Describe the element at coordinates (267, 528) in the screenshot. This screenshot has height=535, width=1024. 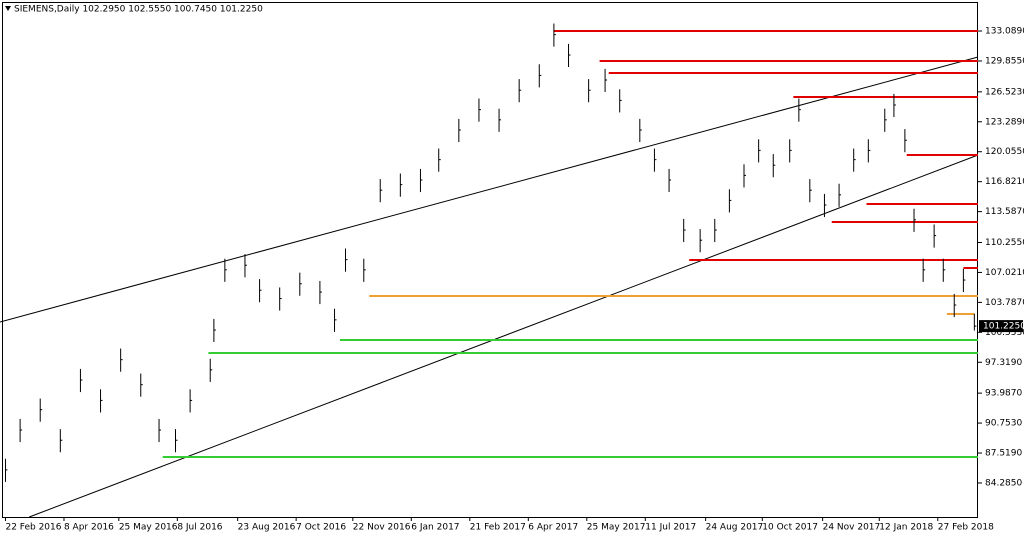
I see `x-tick-label: 23 Aug 2016` at that location.